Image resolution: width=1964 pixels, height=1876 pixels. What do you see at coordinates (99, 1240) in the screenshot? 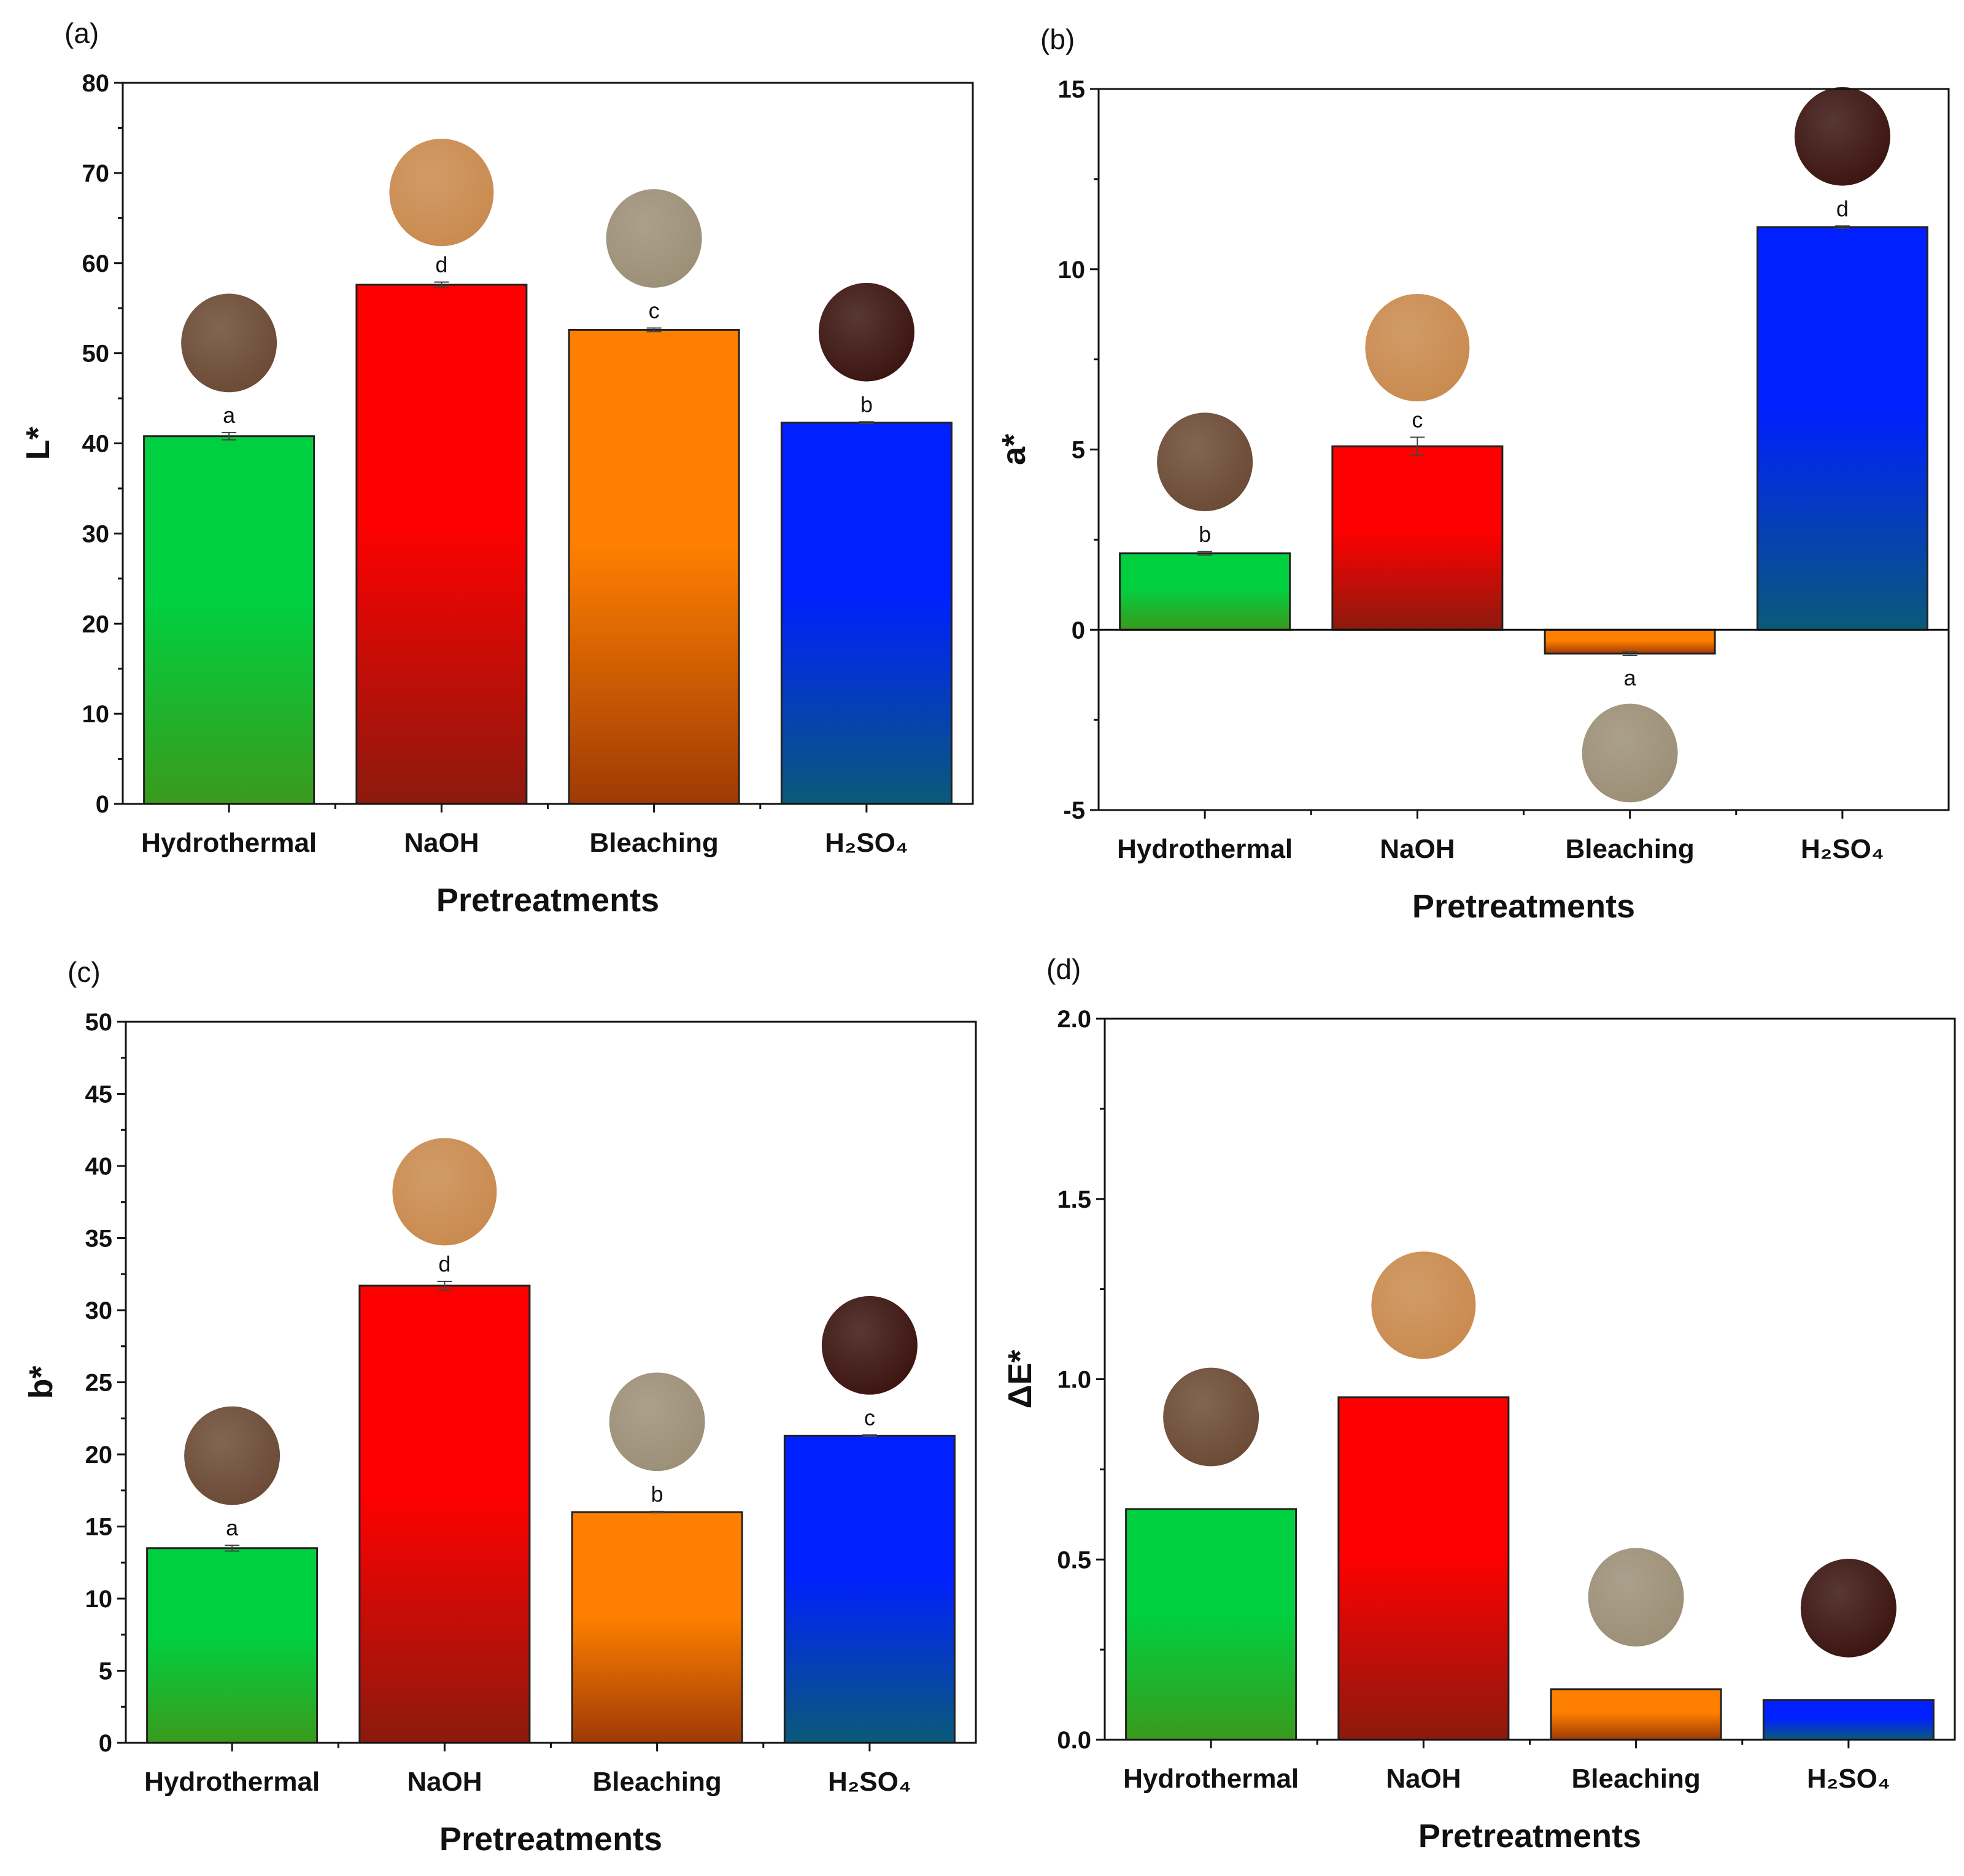
I see `y-tick-label: 35` at bounding box center [99, 1240].